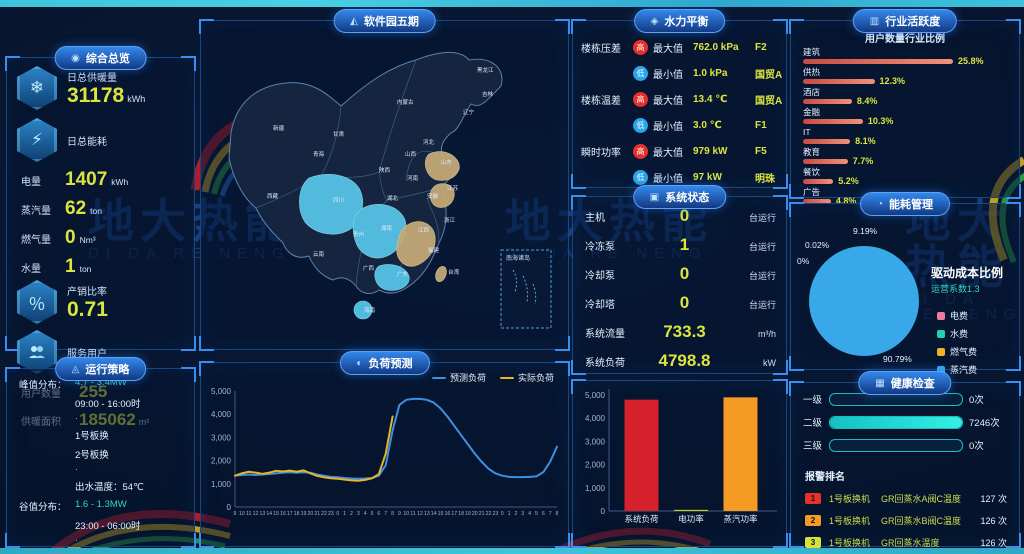 The image size is (1024, 554). What do you see at coordinates (595, 441) in the screenshot?
I see `svg-text: 3,000` at bounding box center [595, 441].